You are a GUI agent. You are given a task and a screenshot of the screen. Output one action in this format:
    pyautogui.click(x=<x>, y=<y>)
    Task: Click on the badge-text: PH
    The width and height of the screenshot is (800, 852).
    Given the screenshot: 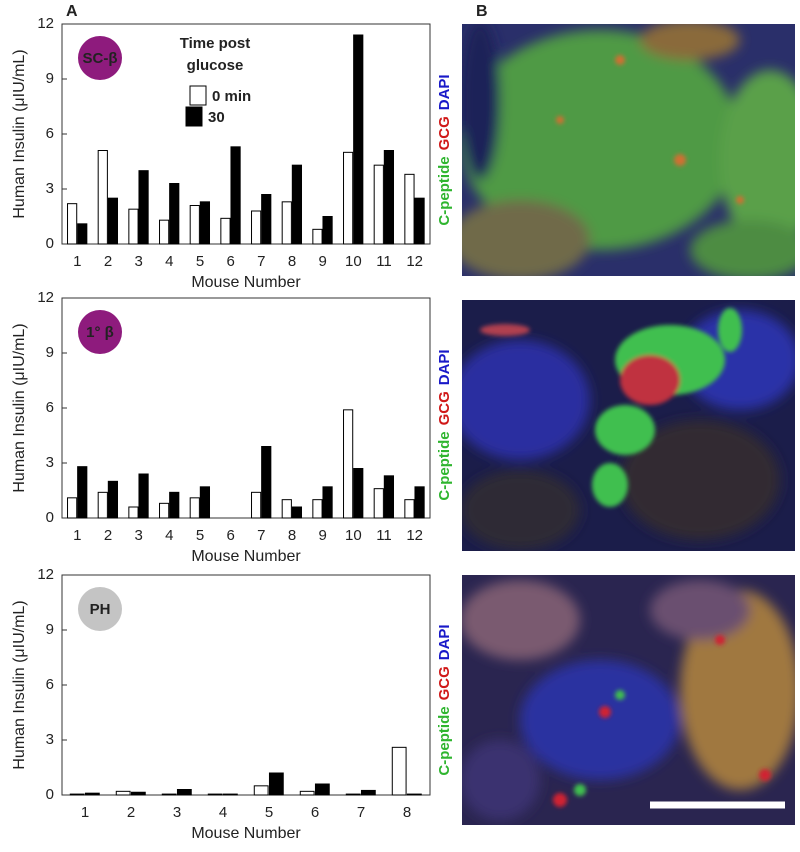 What is the action you would take?
    pyautogui.click(x=100, y=609)
    